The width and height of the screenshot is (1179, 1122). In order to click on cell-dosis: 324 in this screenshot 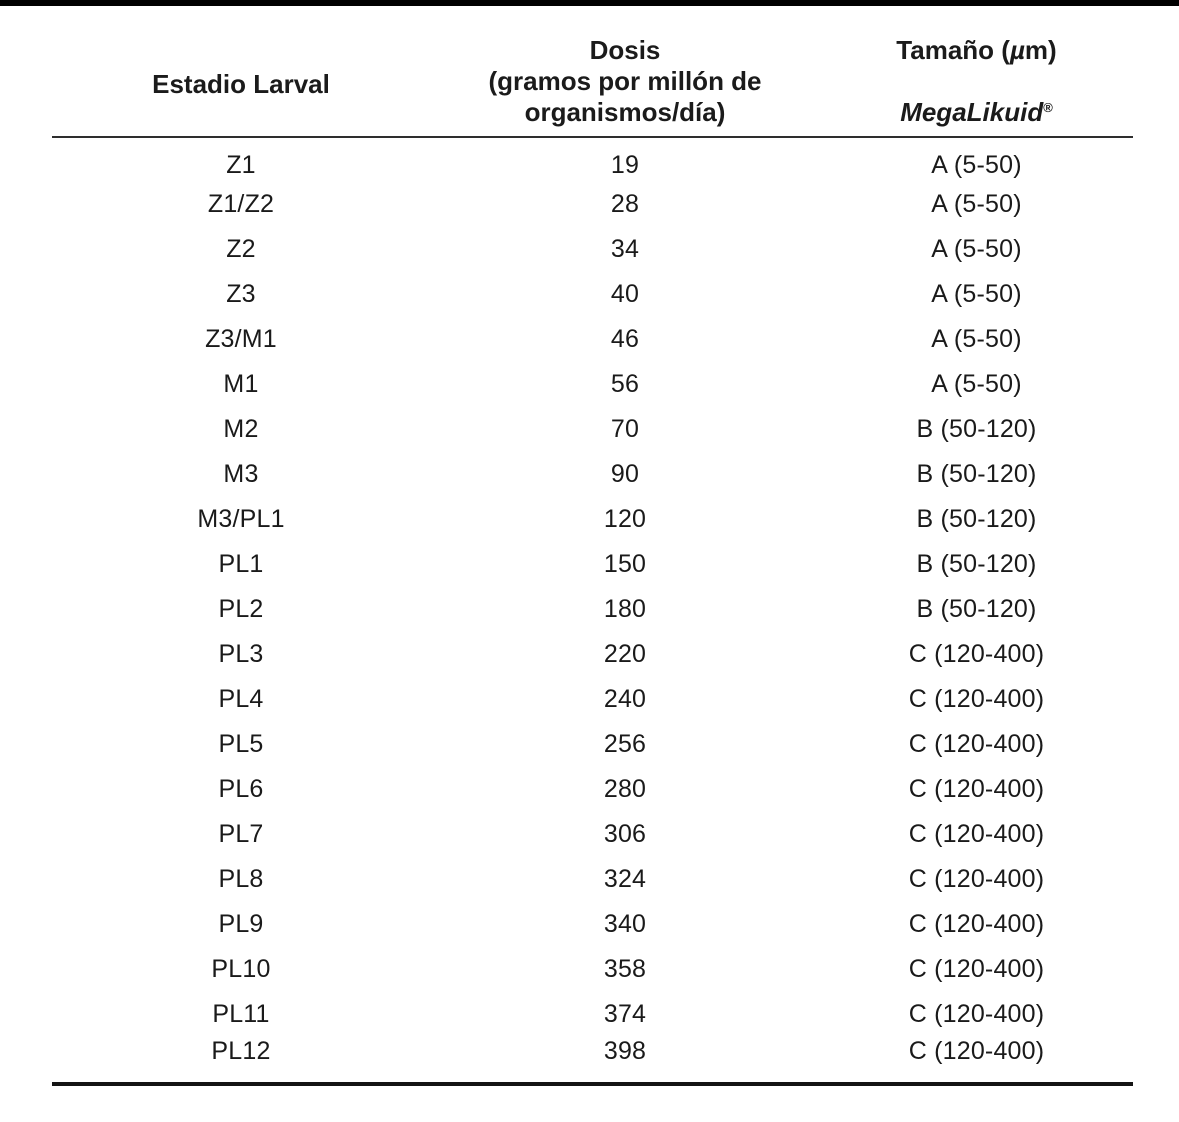, I will do `click(625, 879)`.